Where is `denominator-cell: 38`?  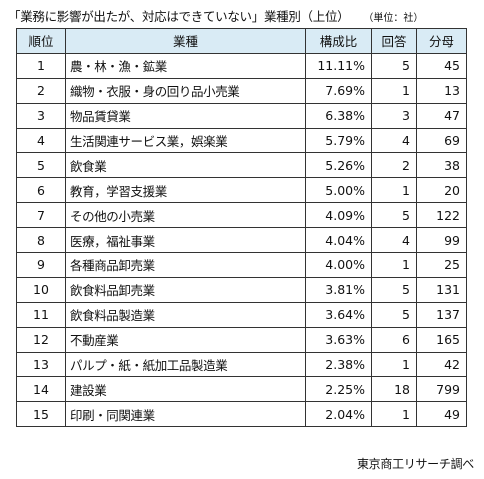
denominator-cell: 38 is located at coordinates (441, 165).